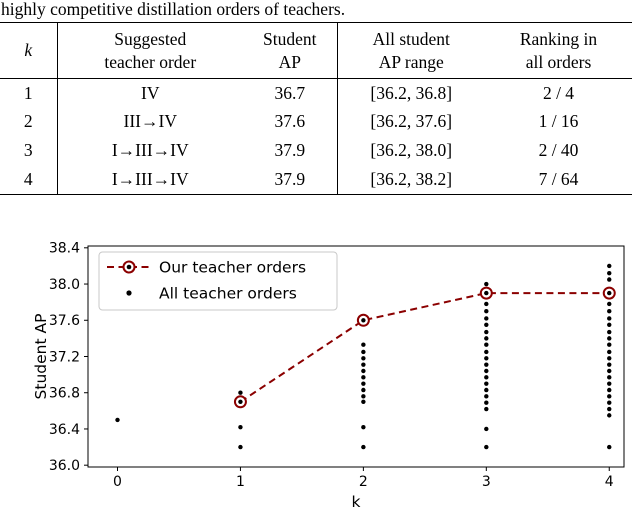 Image resolution: width=632 pixels, height=522 pixels. What do you see at coordinates (411, 92) in the screenshot?
I see `cell-ap-range: [36.2, 36.8]` at bounding box center [411, 92].